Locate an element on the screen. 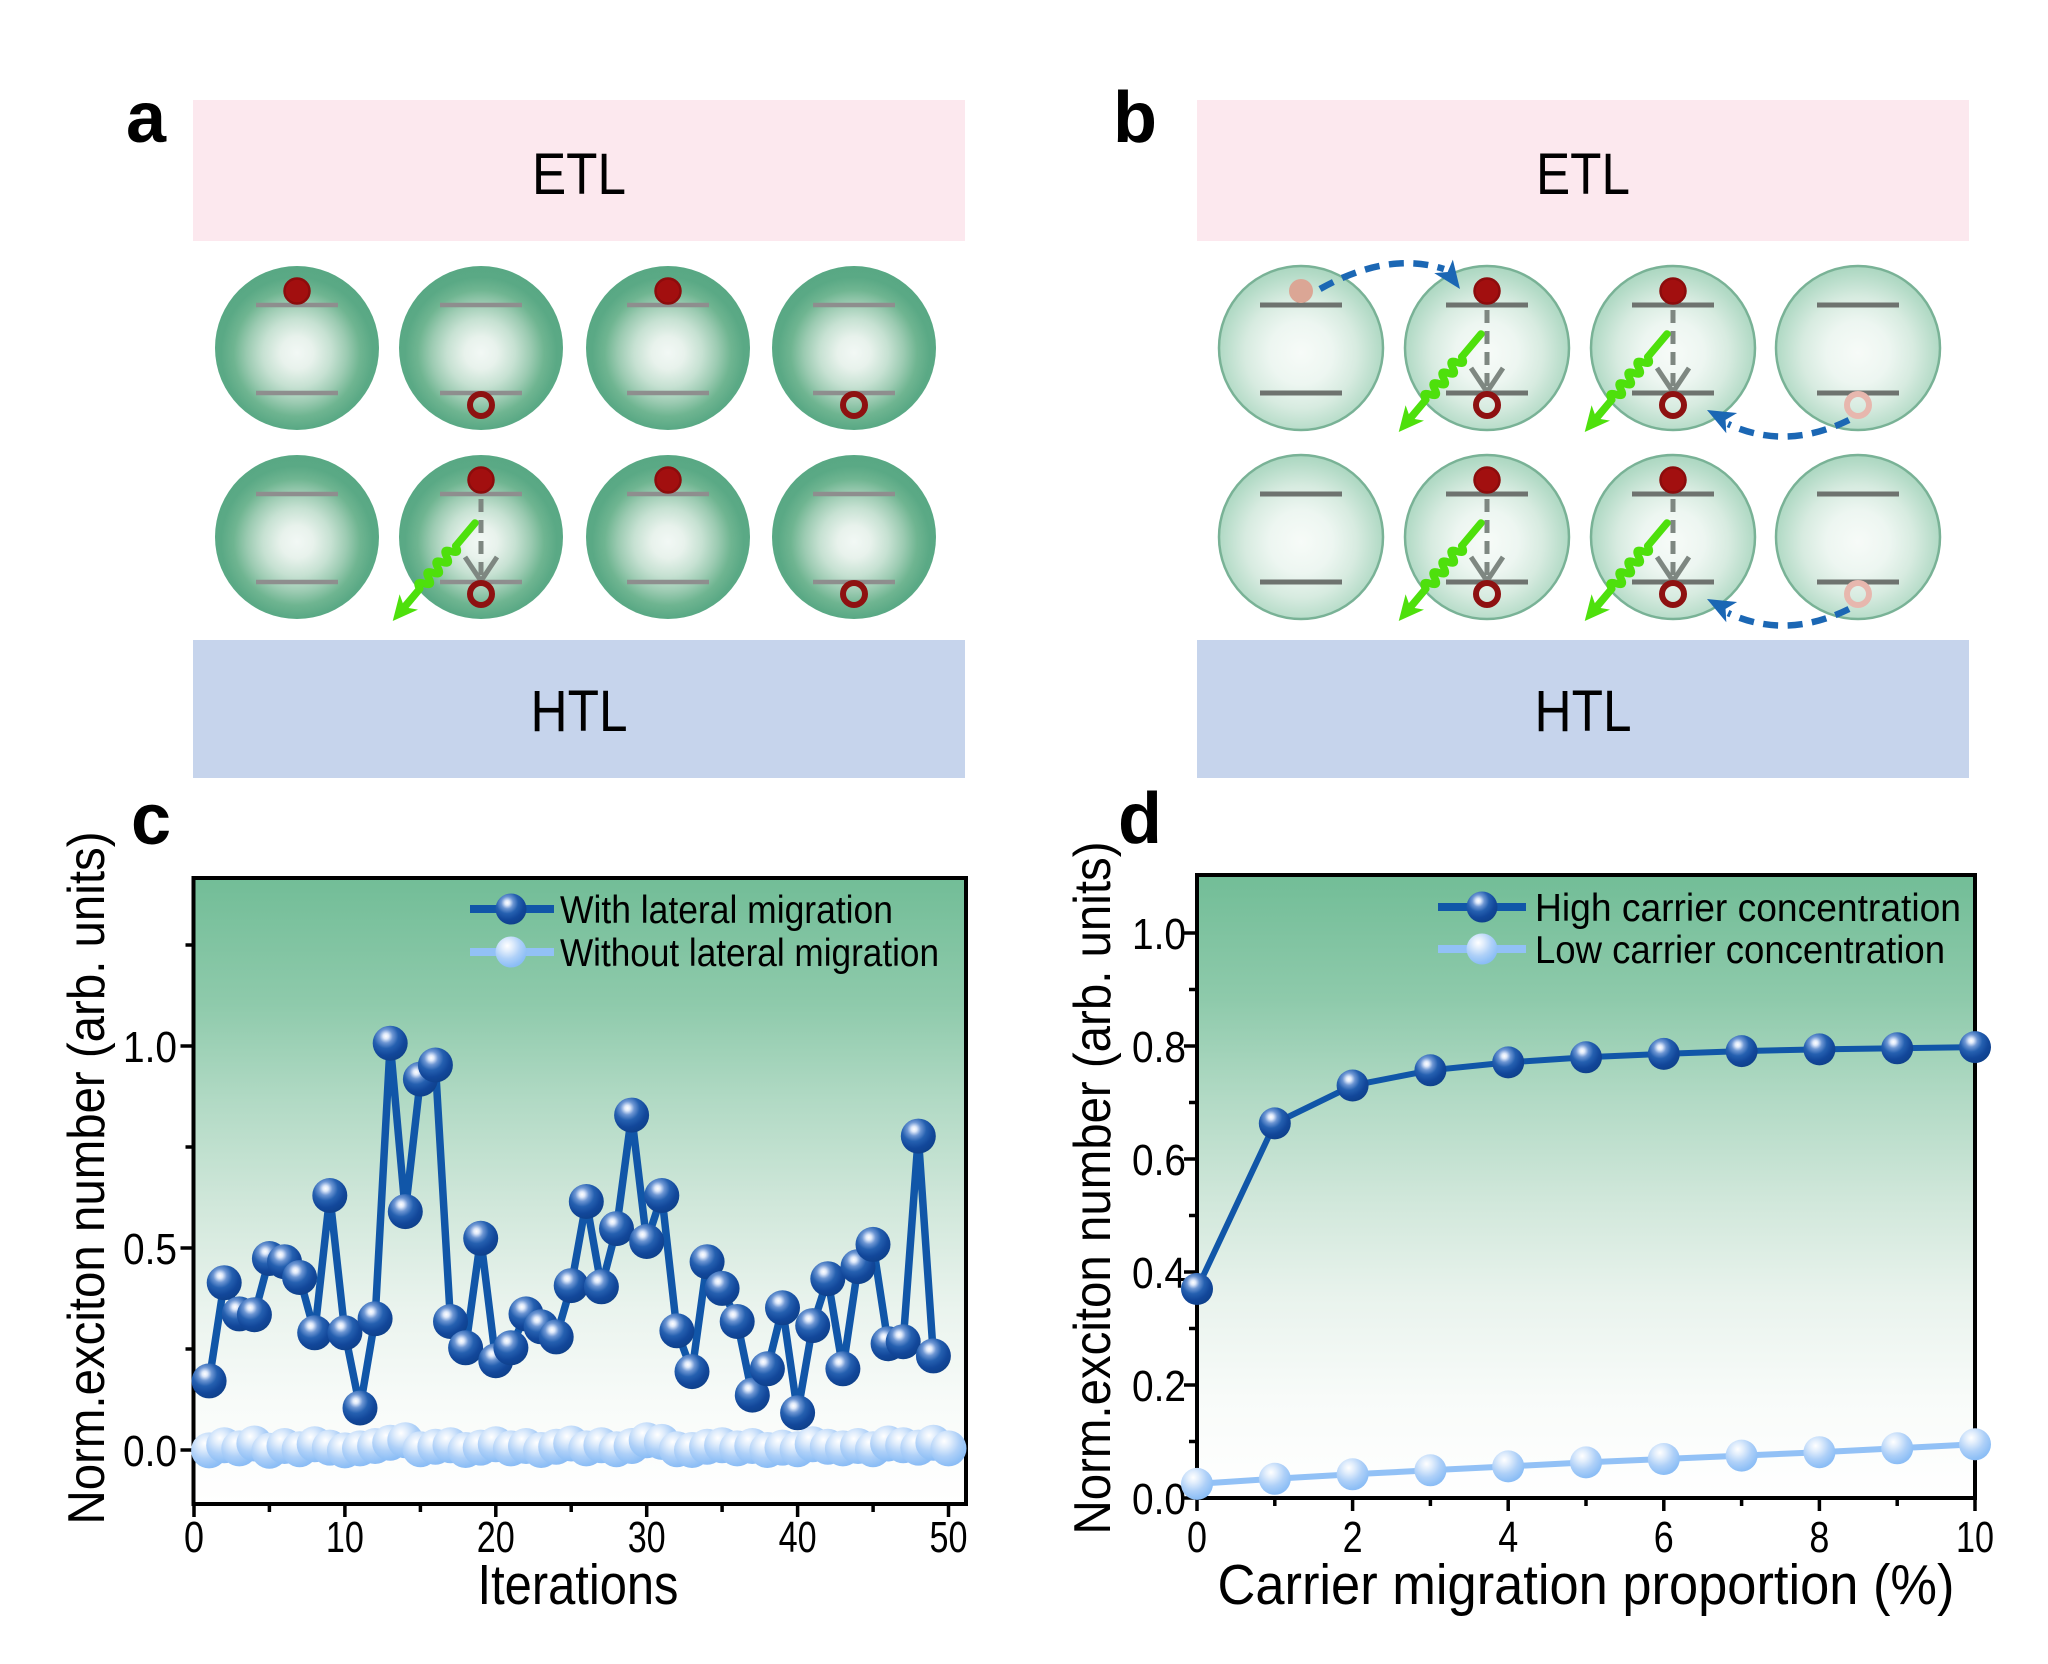  svg-text: 6 is located at coordinates (1664, 1537).